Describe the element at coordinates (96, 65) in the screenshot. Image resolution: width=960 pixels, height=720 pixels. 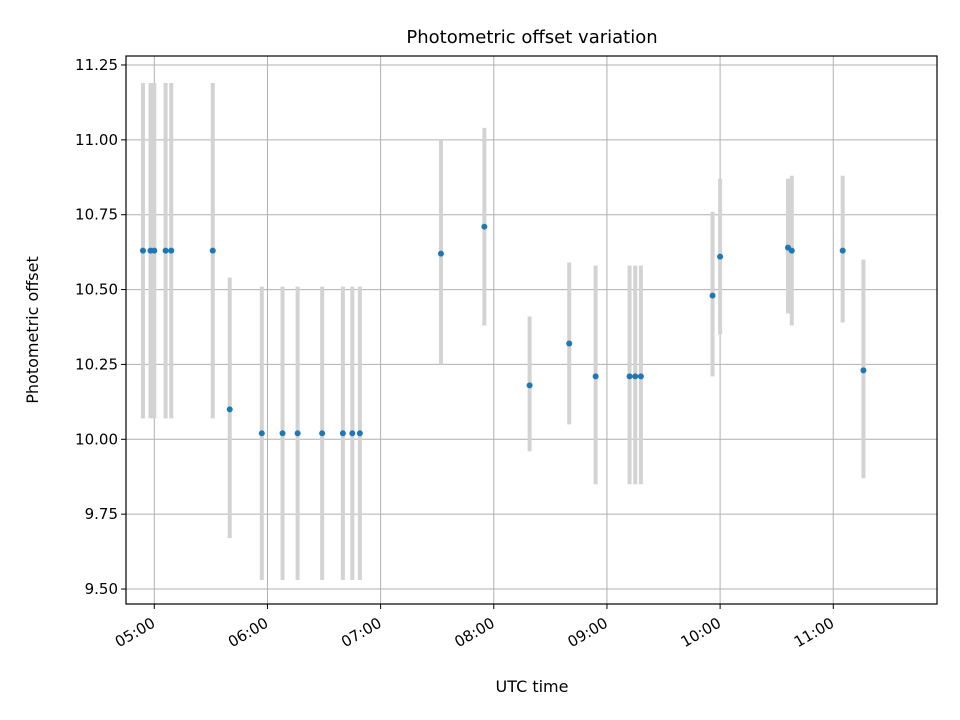
I see `y-tick-label: 11.25` at that location.